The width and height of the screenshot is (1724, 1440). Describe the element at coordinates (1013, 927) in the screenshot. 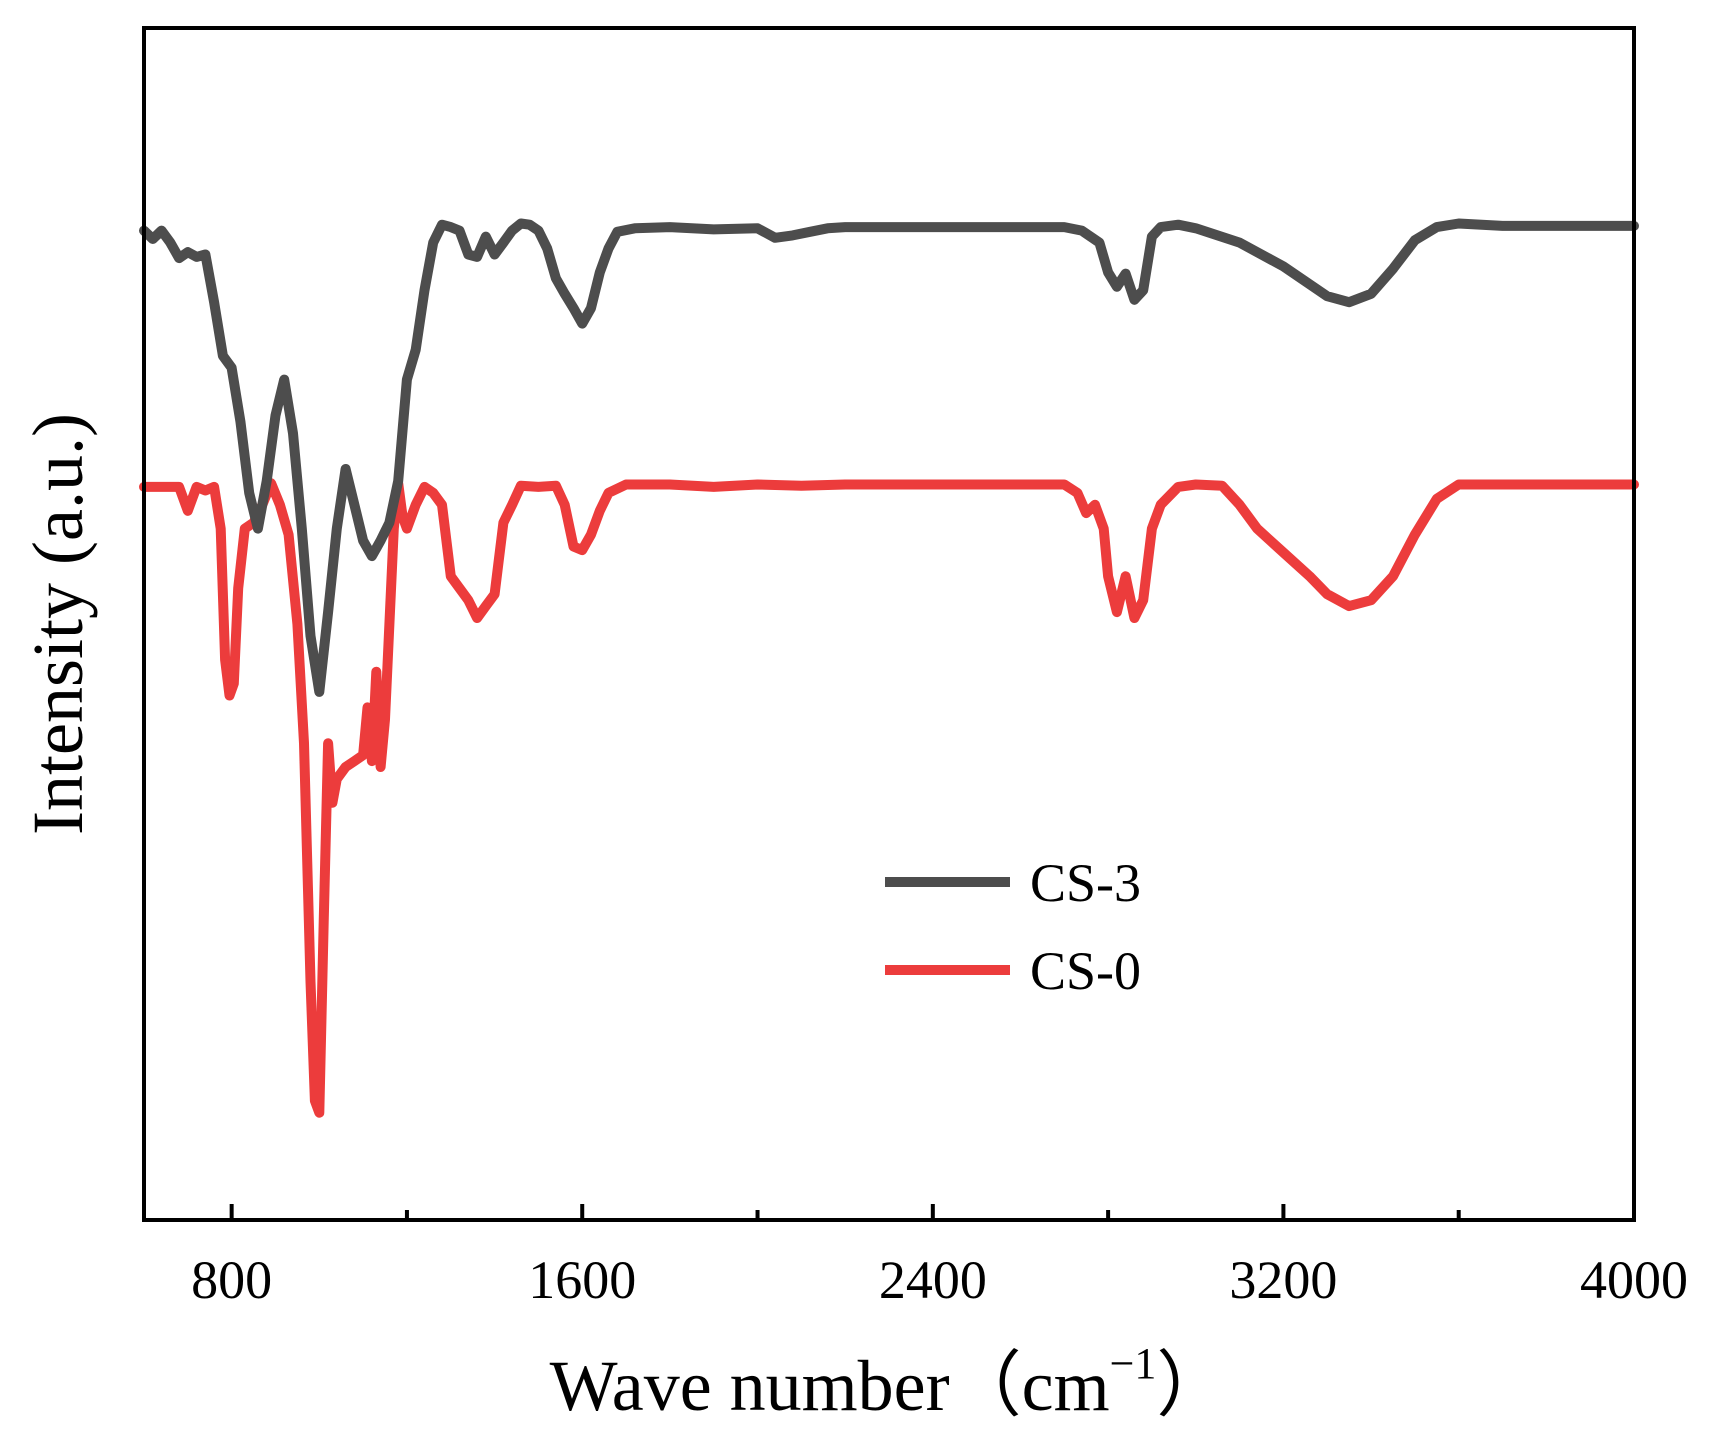

I see `legend: CS-3 CS-0` at that location.